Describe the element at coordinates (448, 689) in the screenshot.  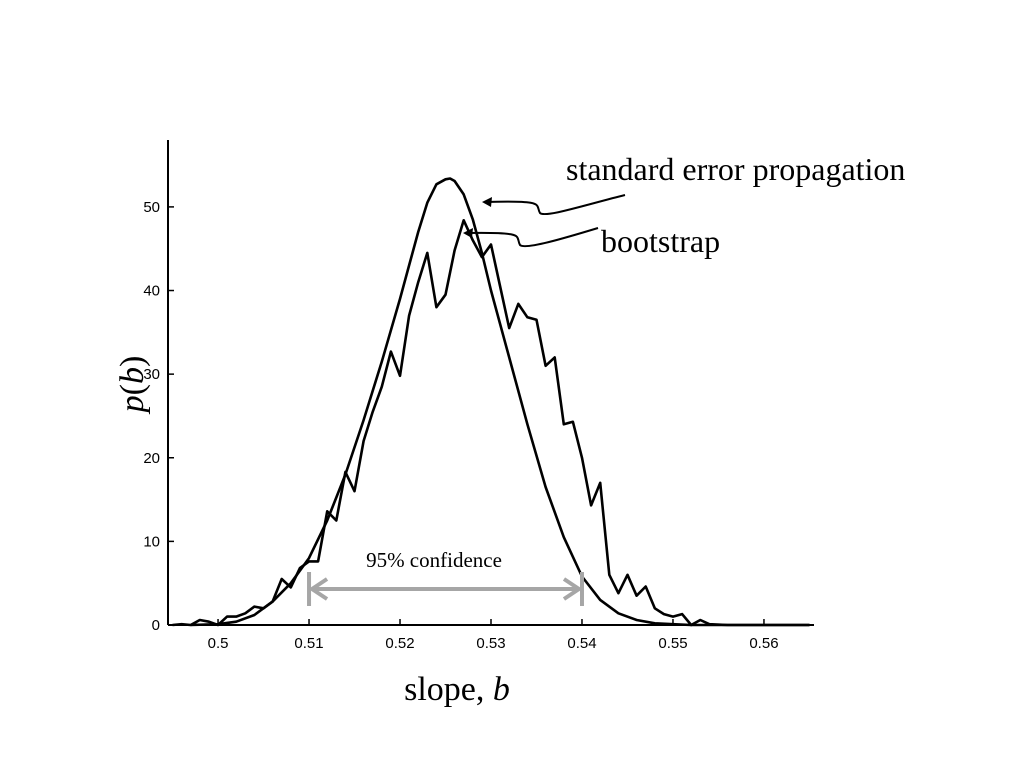
I see `x-axis-label-text: slope,` at that location.